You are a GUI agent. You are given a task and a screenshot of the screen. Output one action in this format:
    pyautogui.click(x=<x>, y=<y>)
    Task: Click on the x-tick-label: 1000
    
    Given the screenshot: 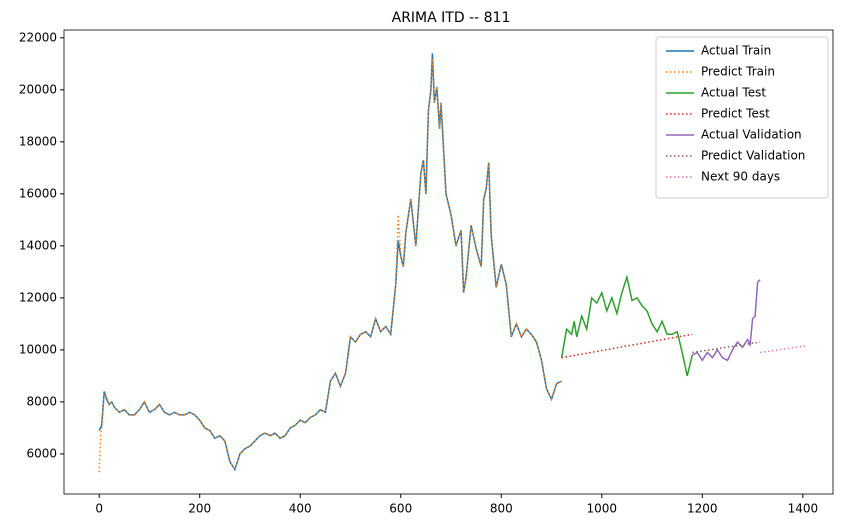 What is the action you would take?
    pyautogui.click(x=602, y=509)
    